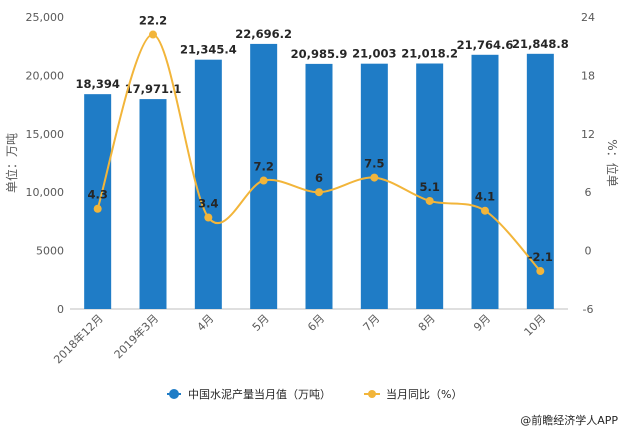 The height and width of the screenshot is (432, 630). What do you see at coordinates (300, 338) in the screenshot?
I see `x-axis-ticks: 2018年12月 2019年3月 4月 5月 6月 7月 8月 9月 10月` at bounding box center [300, 338].